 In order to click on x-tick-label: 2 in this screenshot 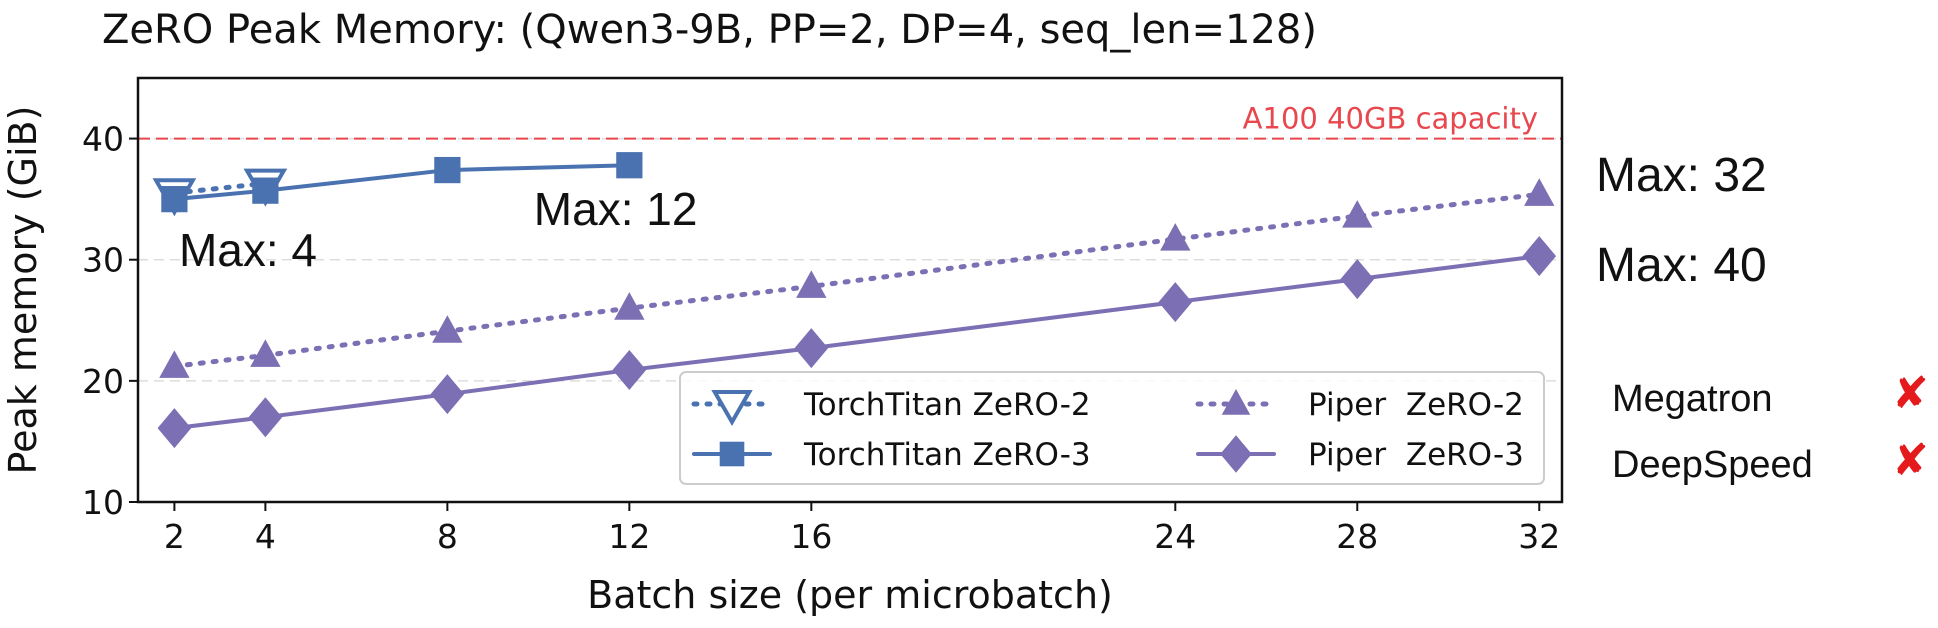, I will do `click(174, 536)`.